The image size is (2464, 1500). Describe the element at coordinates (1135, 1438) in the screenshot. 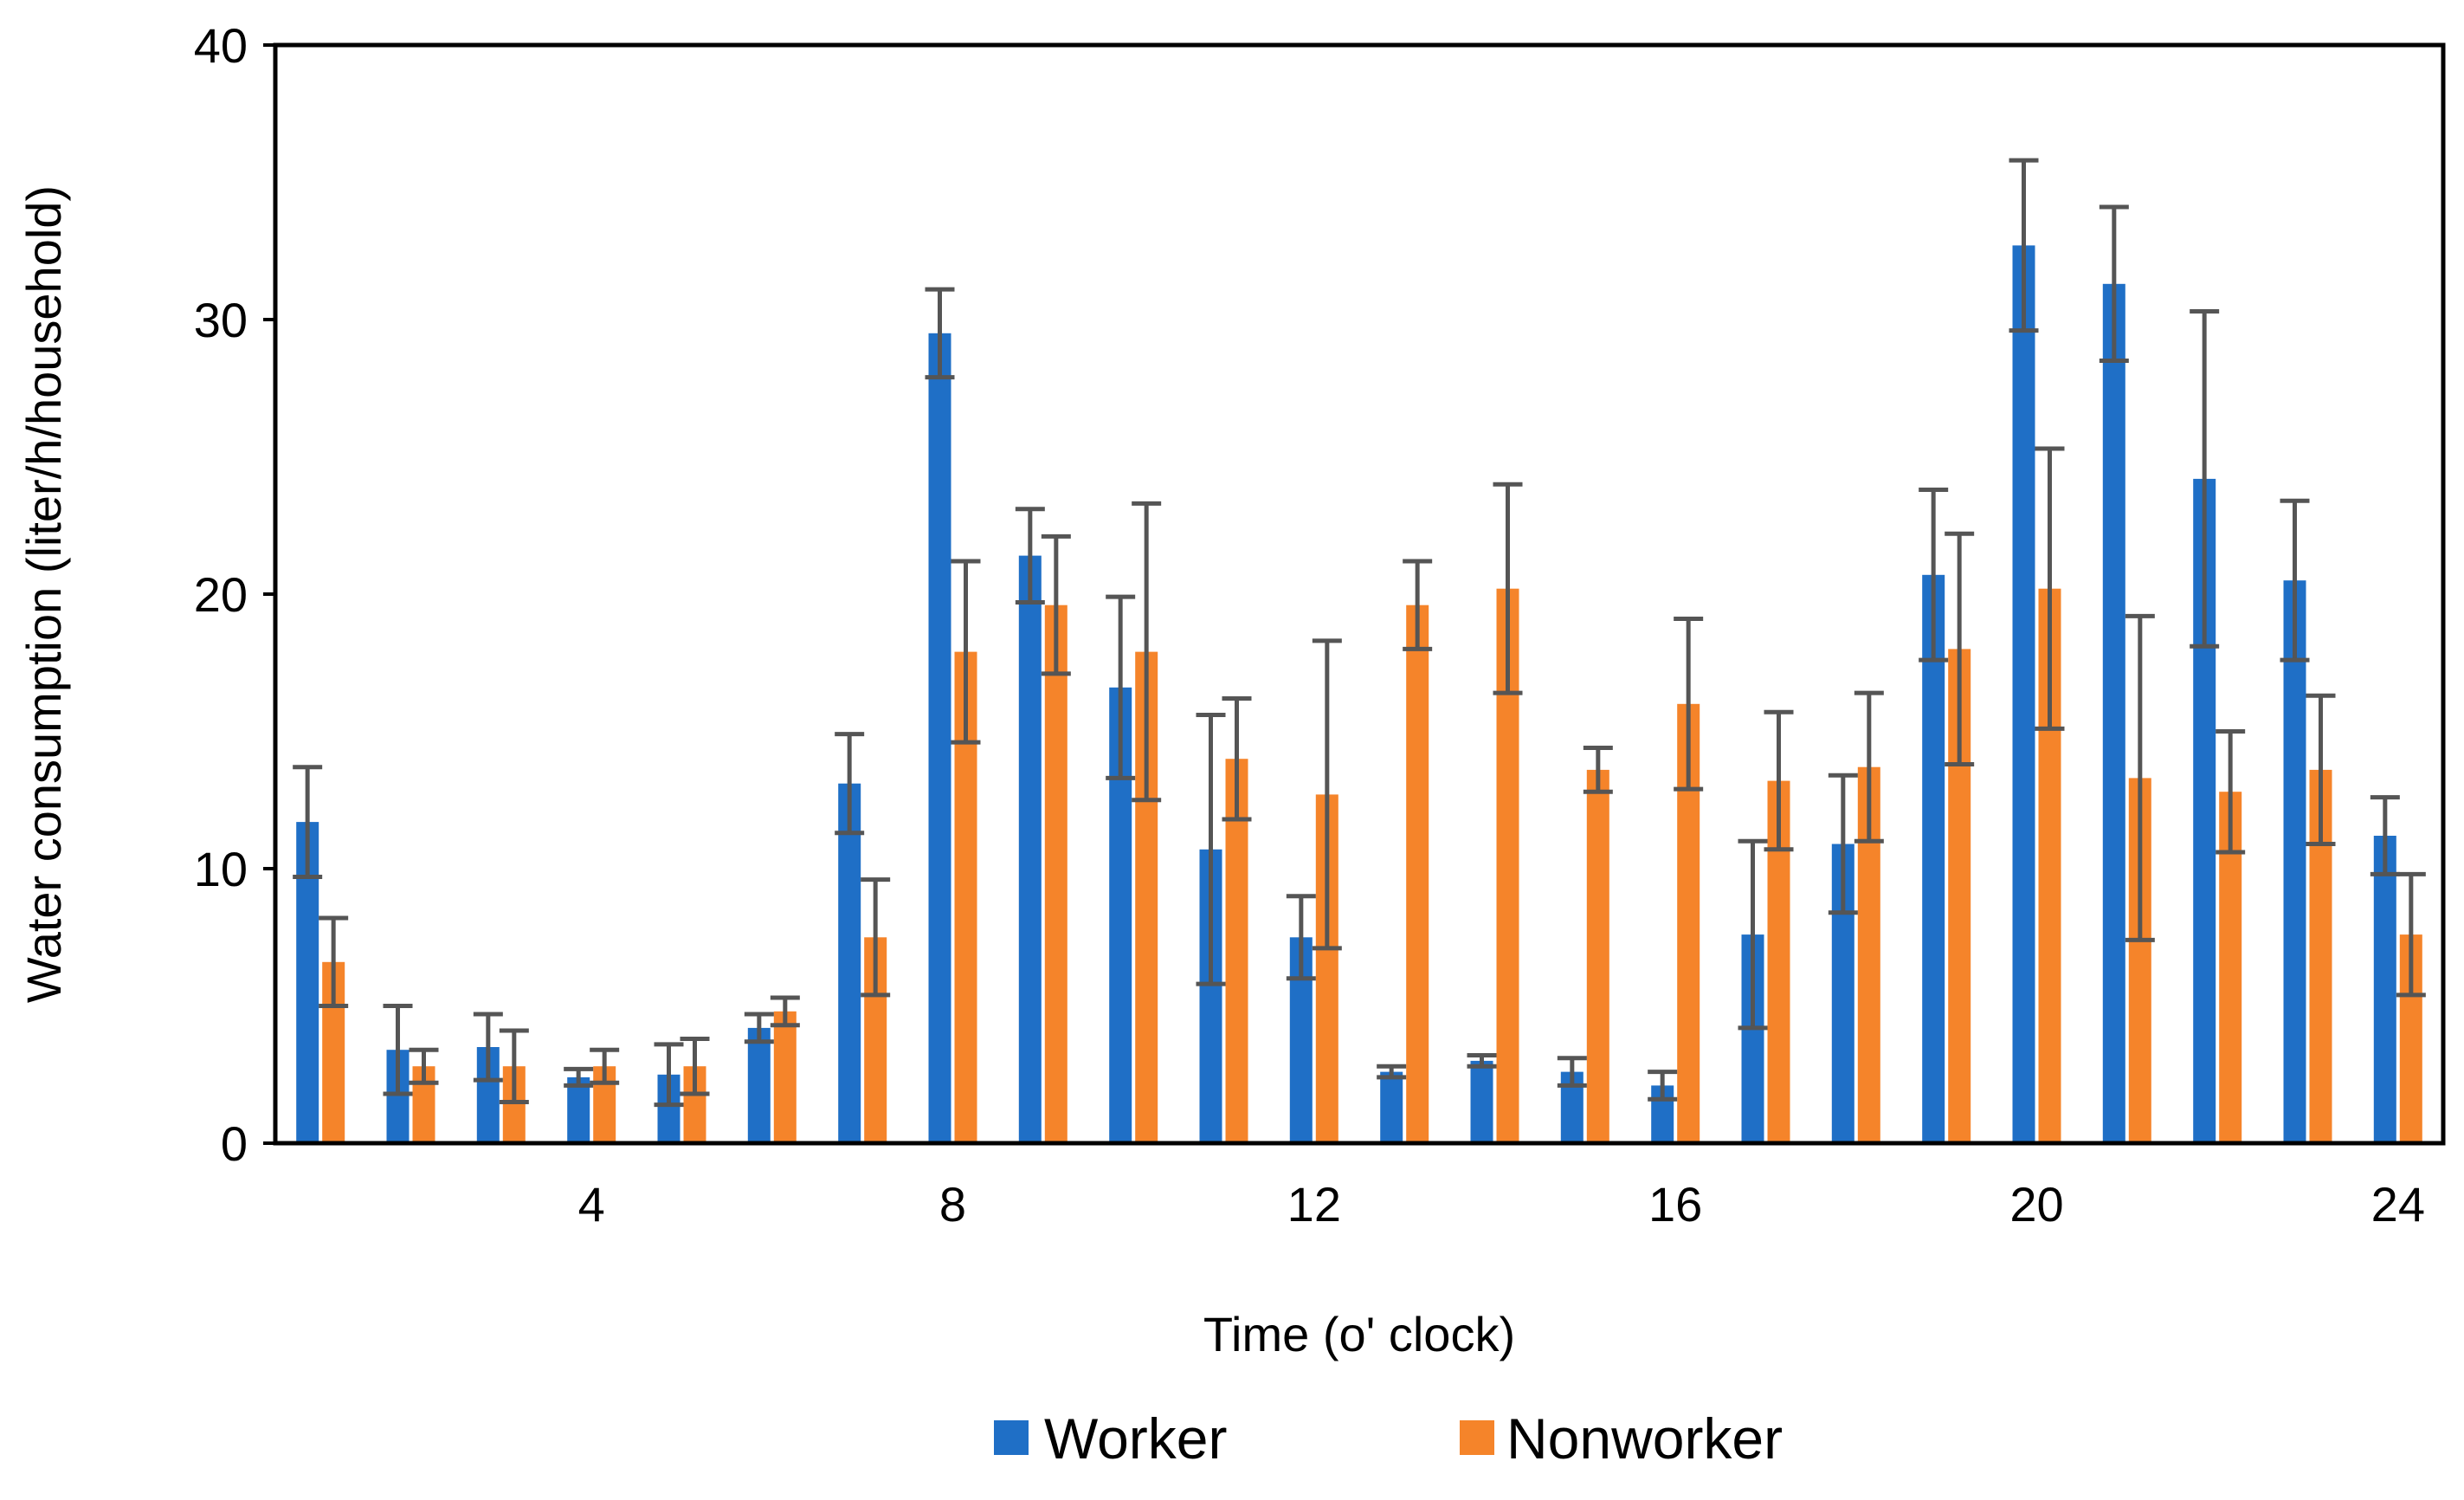

I see `legend-label-worker: Worker` at that location.